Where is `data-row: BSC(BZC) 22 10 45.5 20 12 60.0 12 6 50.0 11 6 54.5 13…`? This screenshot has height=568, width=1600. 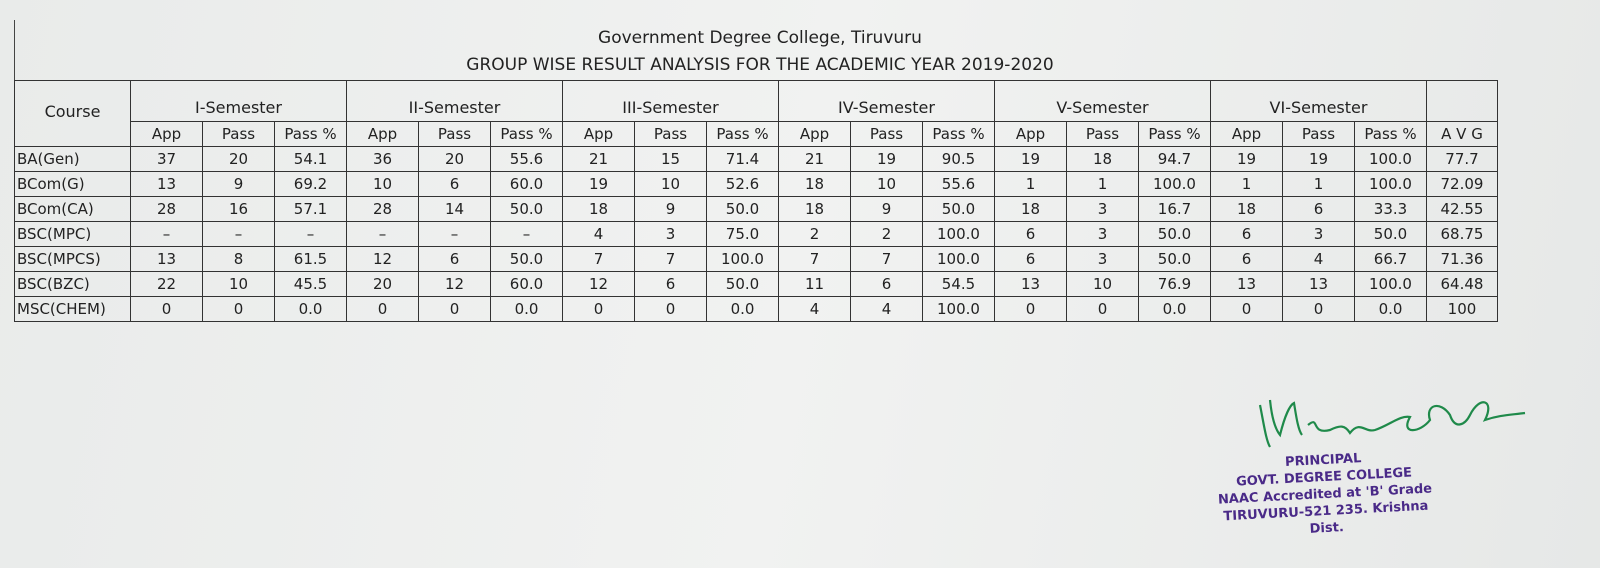 data-row: BSC(BZC) 22 10 45.5 20 12 60.0 12 6 50.0 11 6 54.5 13… is located at coordinates (756, 284).